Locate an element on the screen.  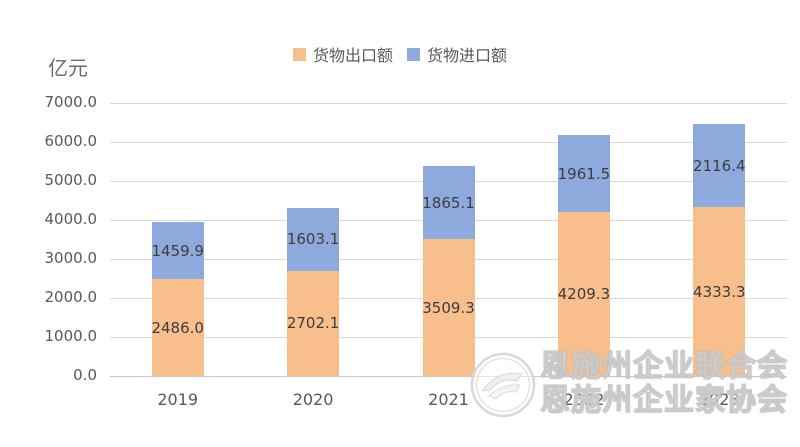
bar-2020-segment-import: 1603.1 is located at coordinates (313, 239).